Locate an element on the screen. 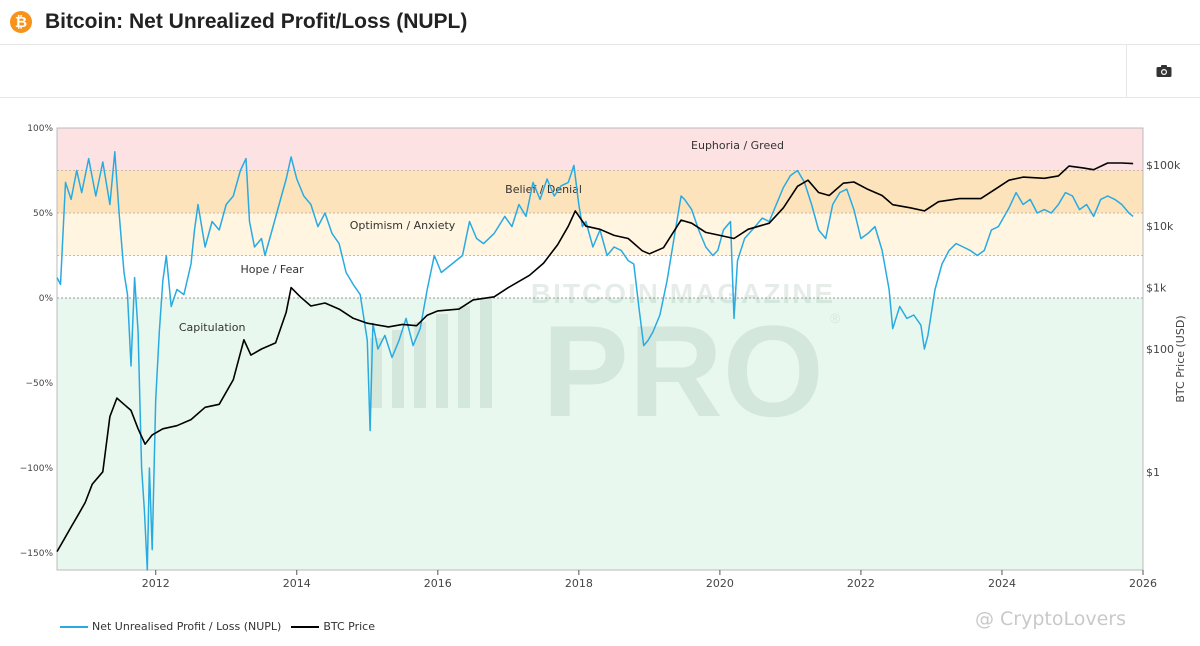  y-left-tick-label: −150% is located at coordinates (37, 554).